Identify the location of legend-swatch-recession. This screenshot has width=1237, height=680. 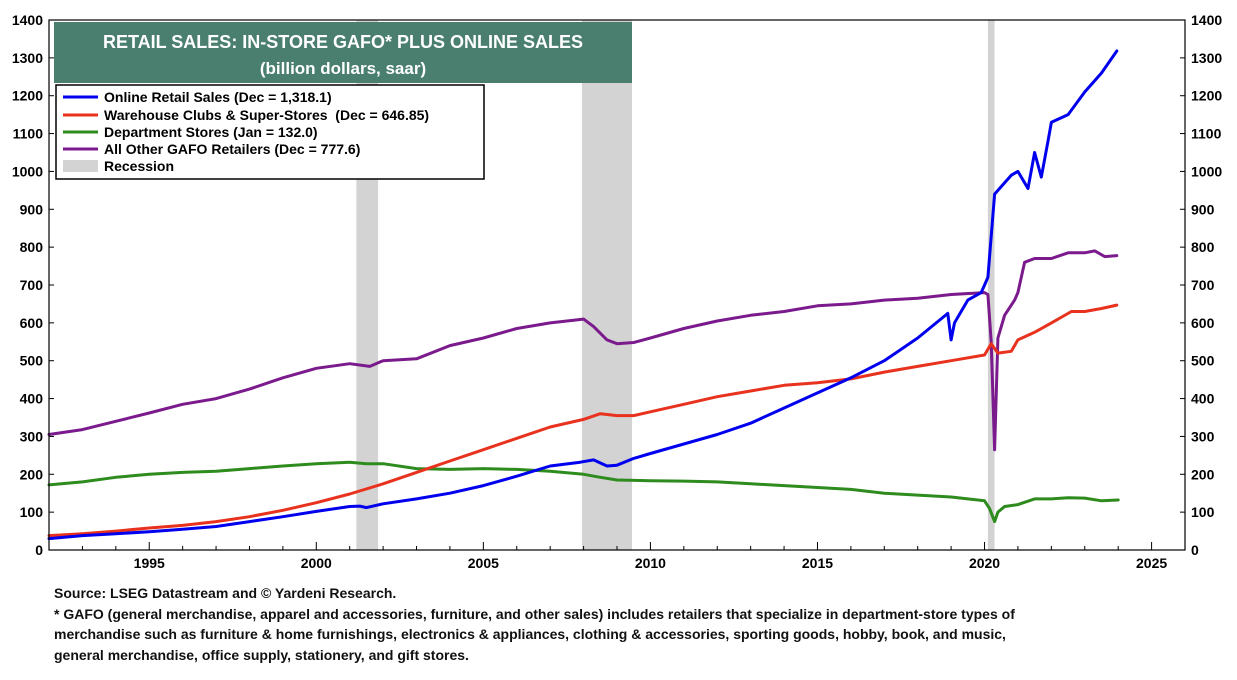
(80, 166).